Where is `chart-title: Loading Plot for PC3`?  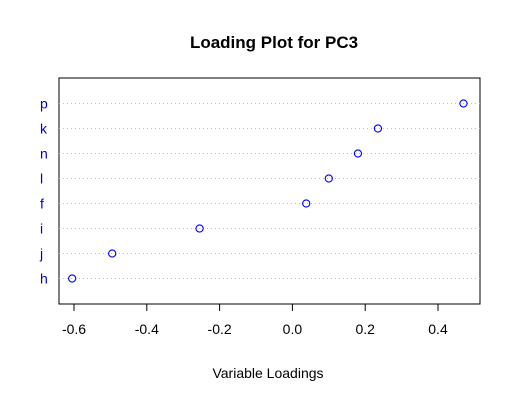 chart-title: Loading Plot for PC3 is located at coordinates (274, 42).